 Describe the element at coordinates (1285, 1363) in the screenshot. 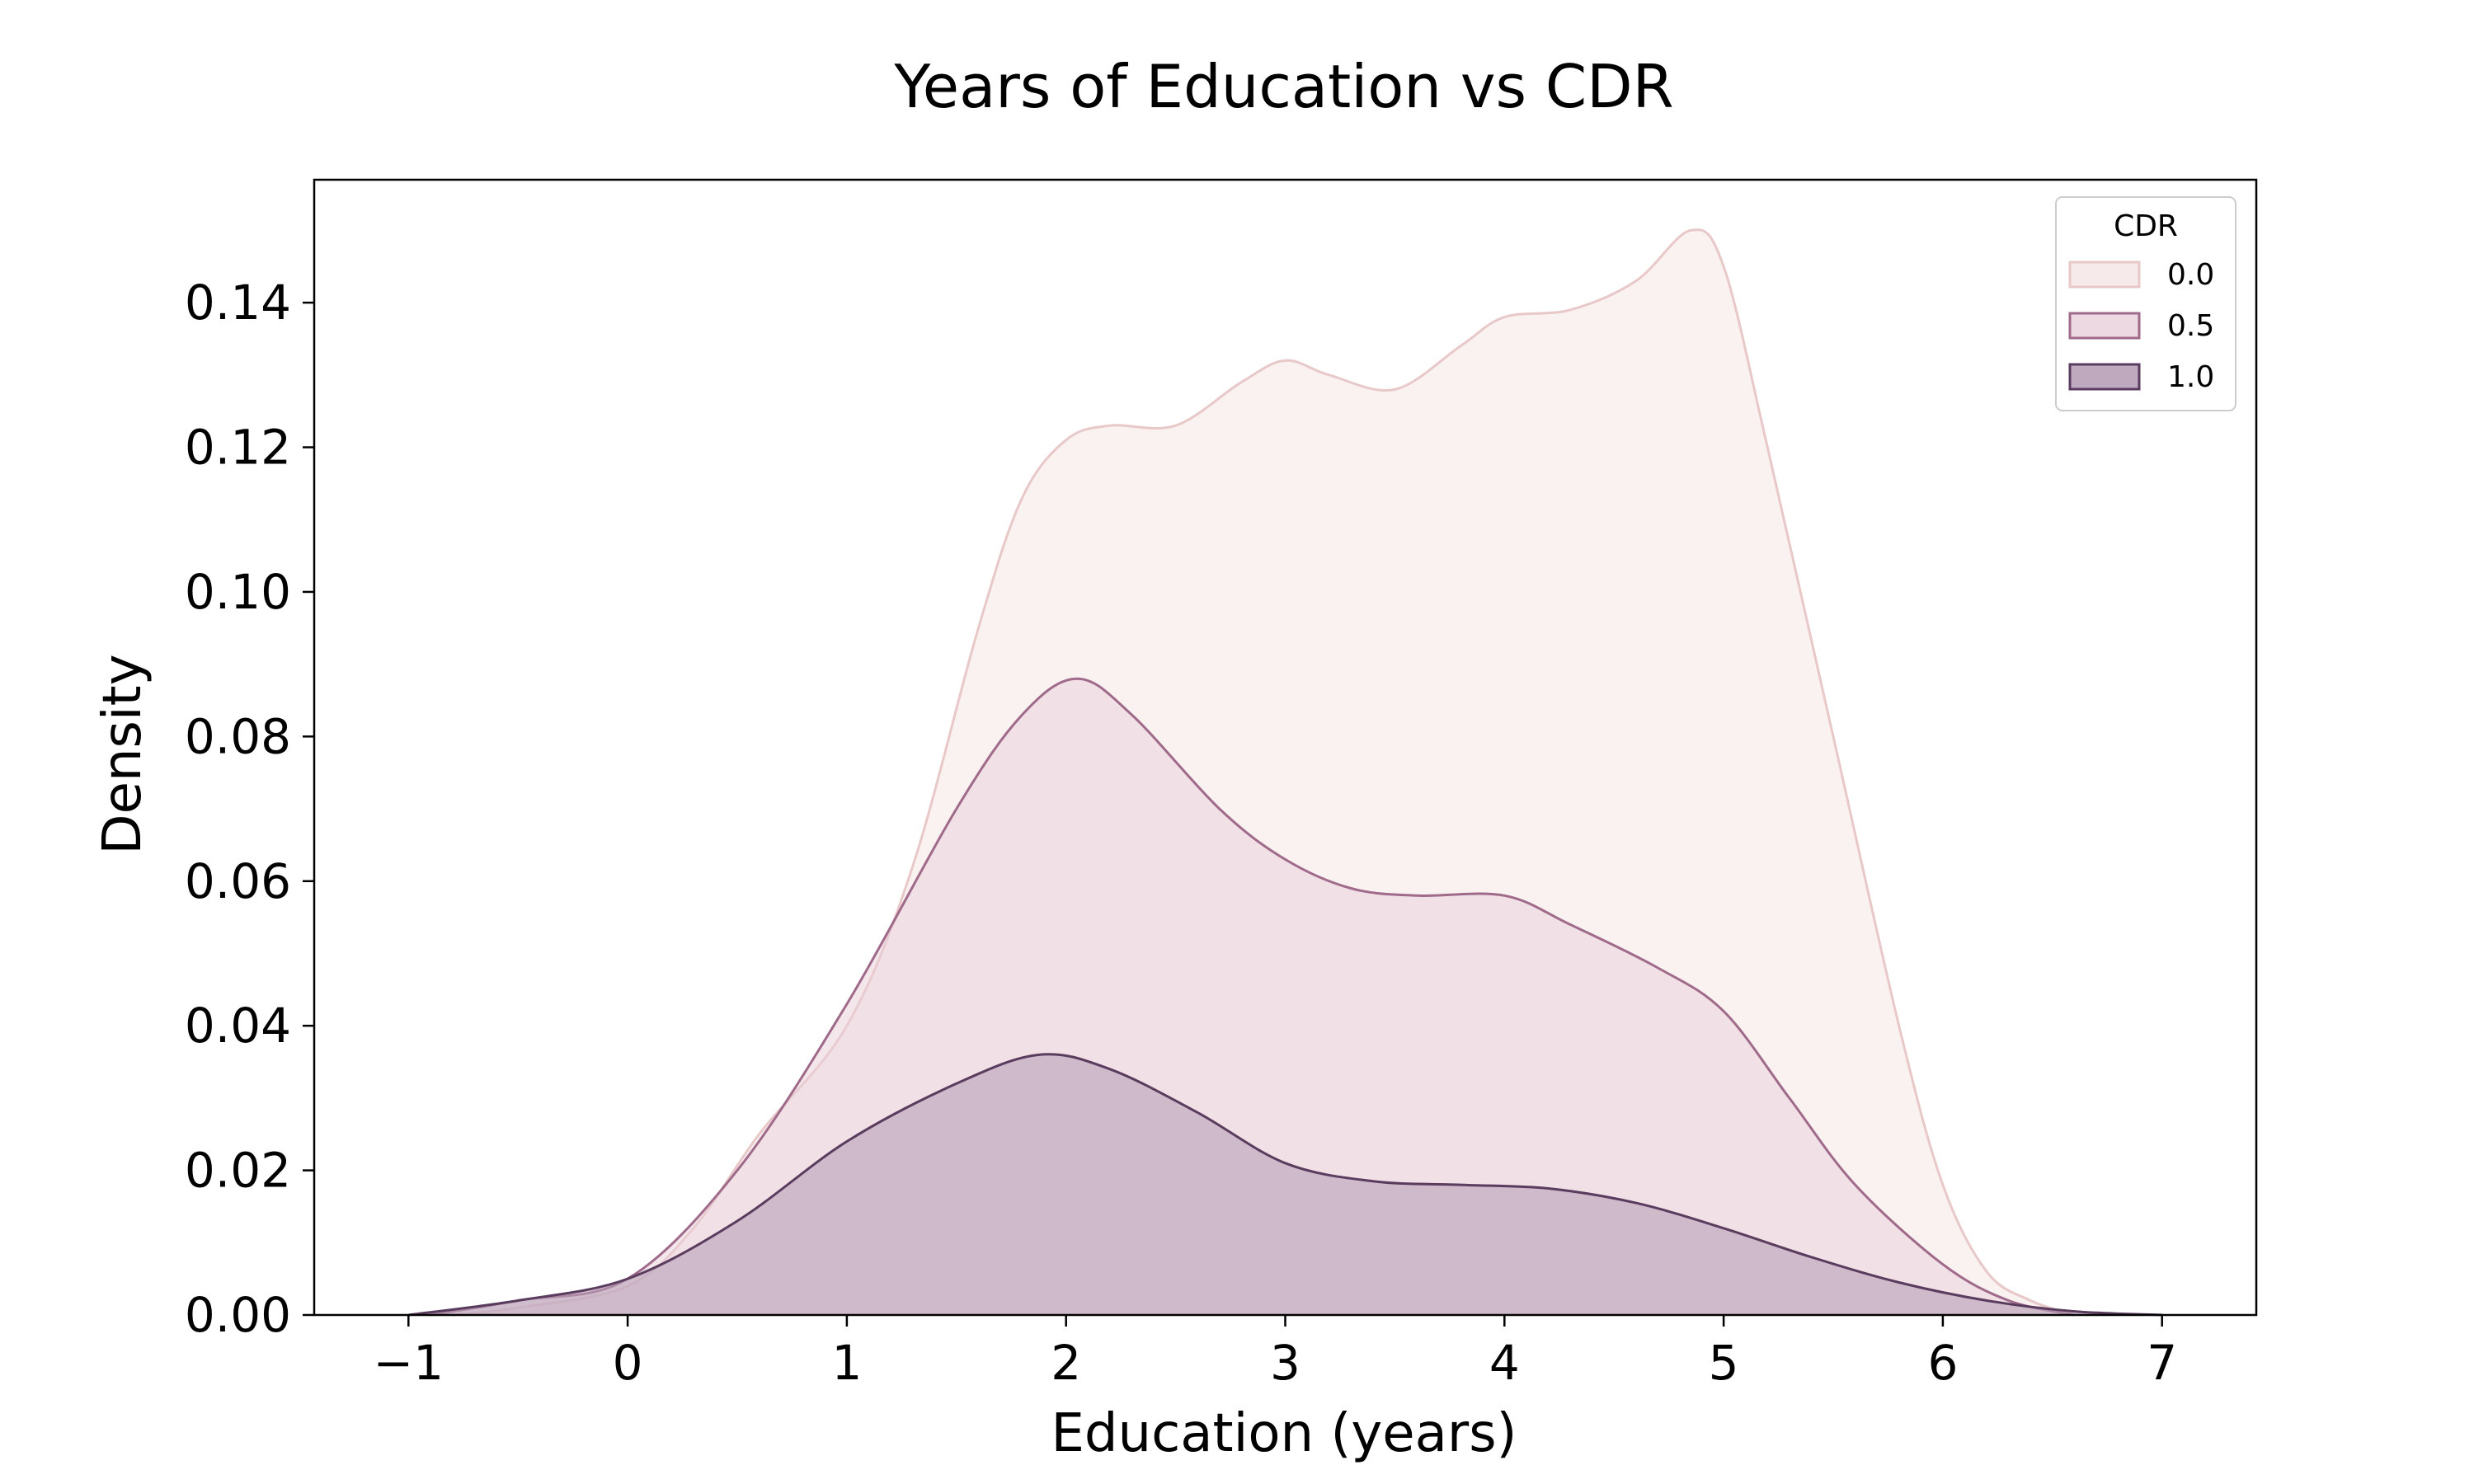

I see `x-tick-label: 3` at that location.